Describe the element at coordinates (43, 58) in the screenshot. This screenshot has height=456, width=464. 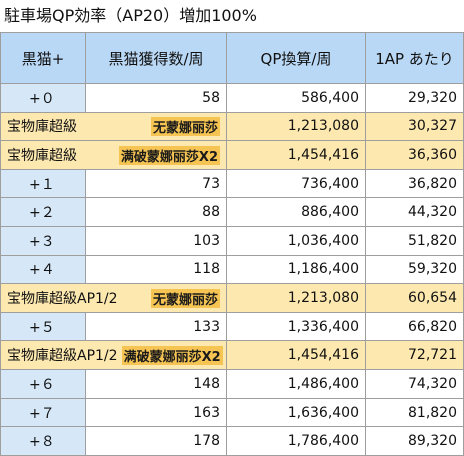
I see `col-header-level: 黒猫+` at that location.